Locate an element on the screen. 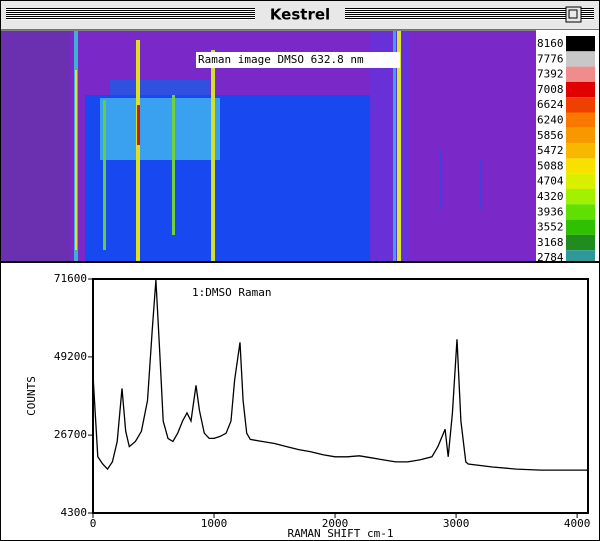 This screenshot has height=541, width=600. colorbar-label: 7392 is located at coordinates (550, 74).